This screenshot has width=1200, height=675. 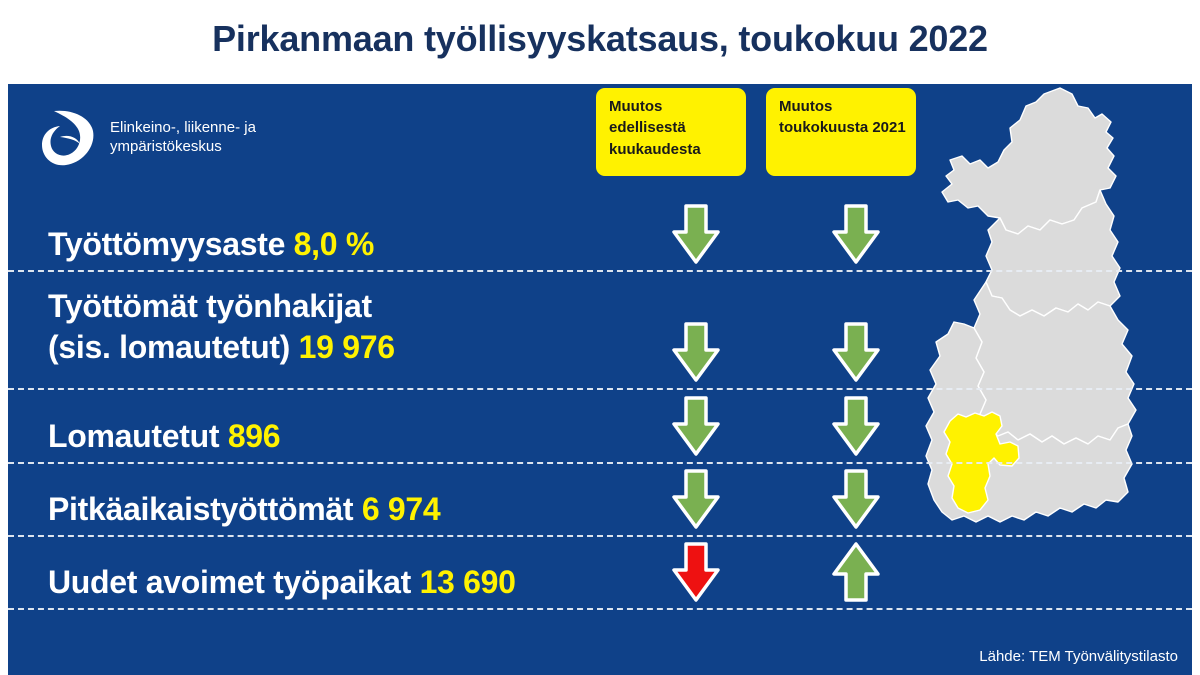 What do you see at coordinates (201, 509) in the screenshot?
I see `stat-label: Pitkäaikaistyöttömät` at bounding box center [201, 509].